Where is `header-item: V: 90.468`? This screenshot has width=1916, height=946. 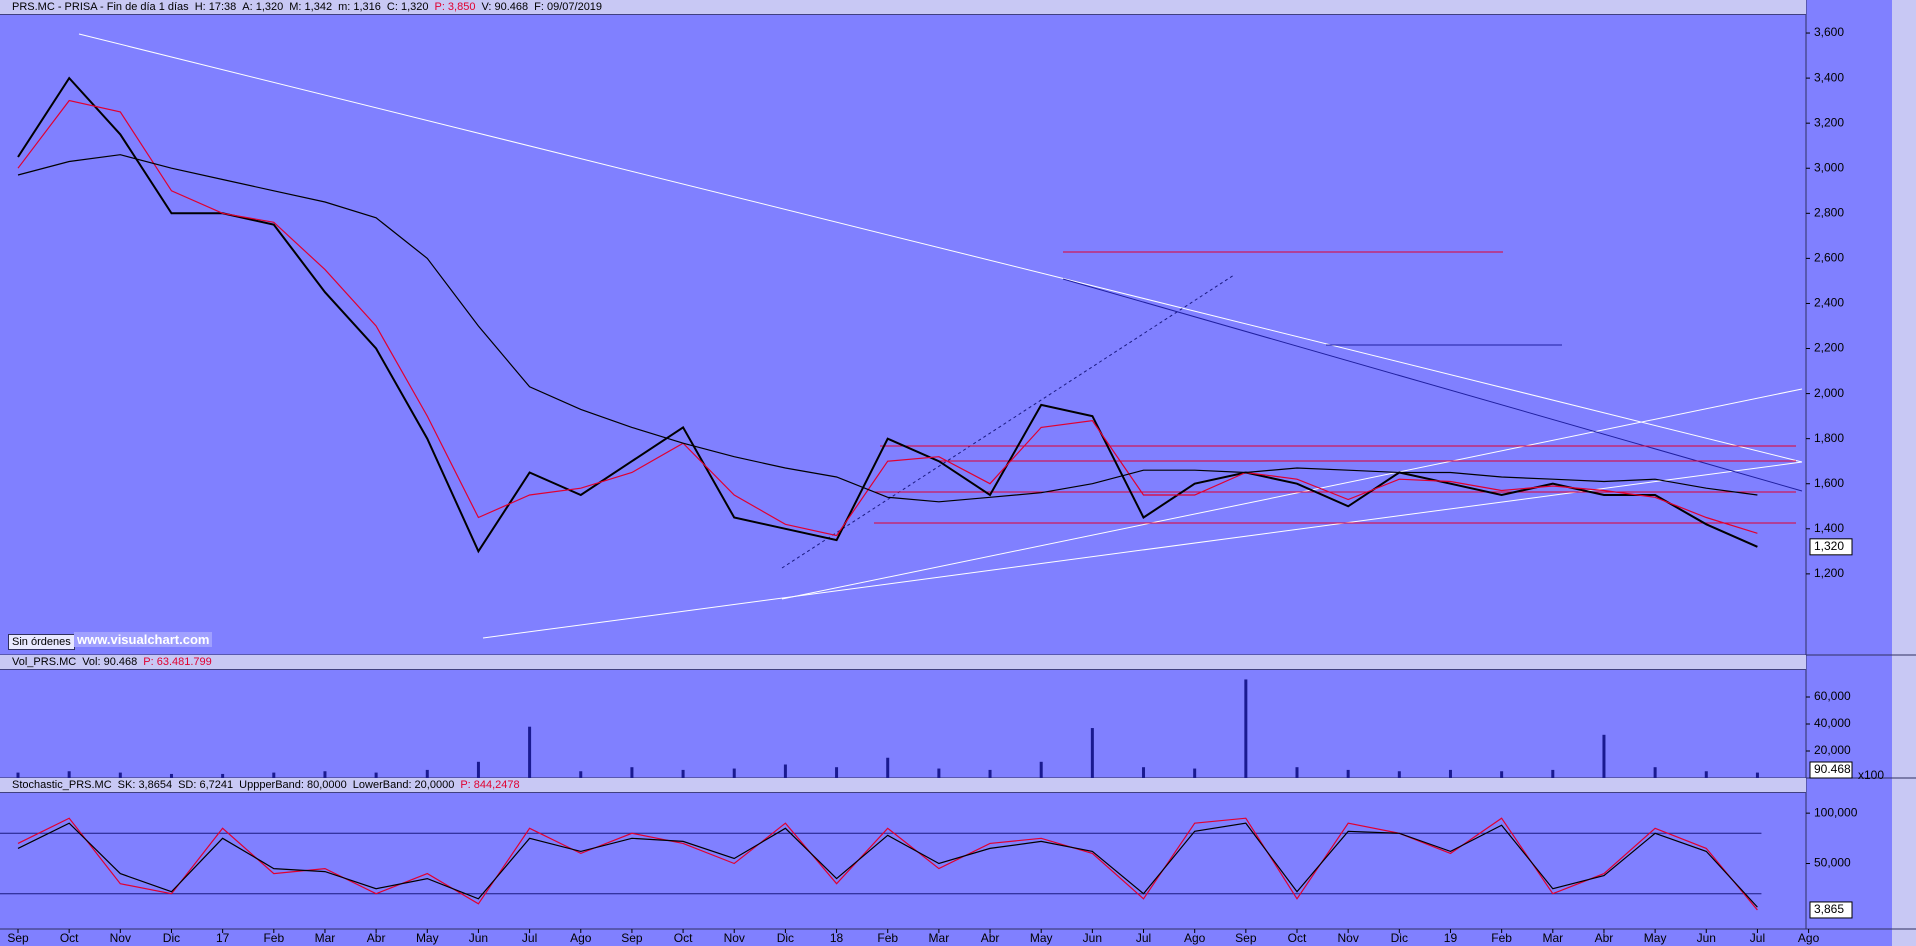
header-item: V: 90.468 is located at coordinates (505, 7).